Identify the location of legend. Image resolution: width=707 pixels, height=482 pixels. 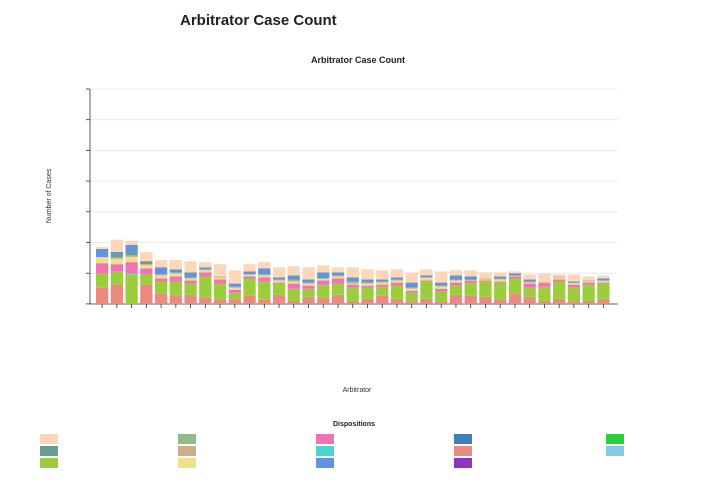
(370, 456).